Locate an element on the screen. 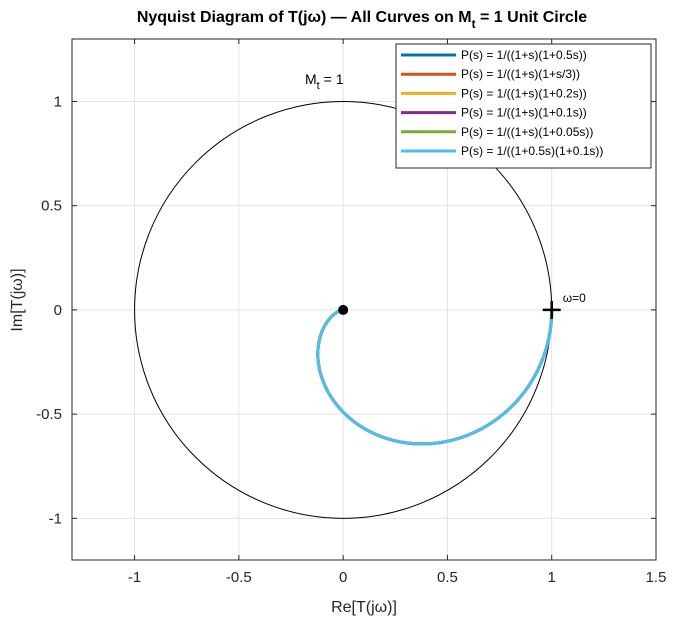  legend-entry-1: P(s) = 1/((1+s)(1+0.5s)) is located at coordinates (524, 55).